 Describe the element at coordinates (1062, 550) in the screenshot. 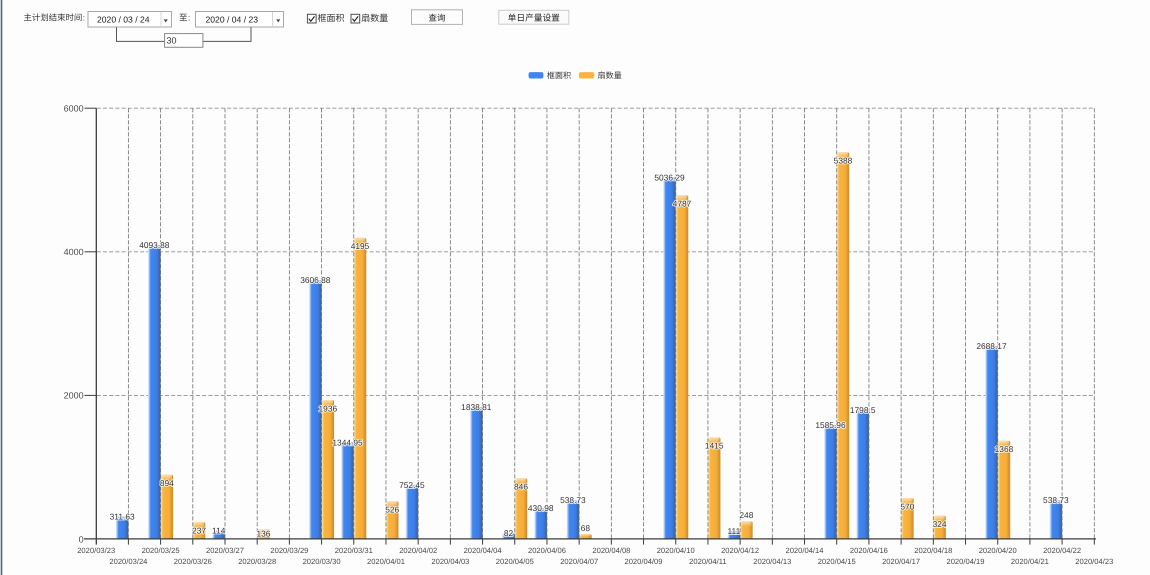

I see `svg-text: 2020/04/22` at that location.